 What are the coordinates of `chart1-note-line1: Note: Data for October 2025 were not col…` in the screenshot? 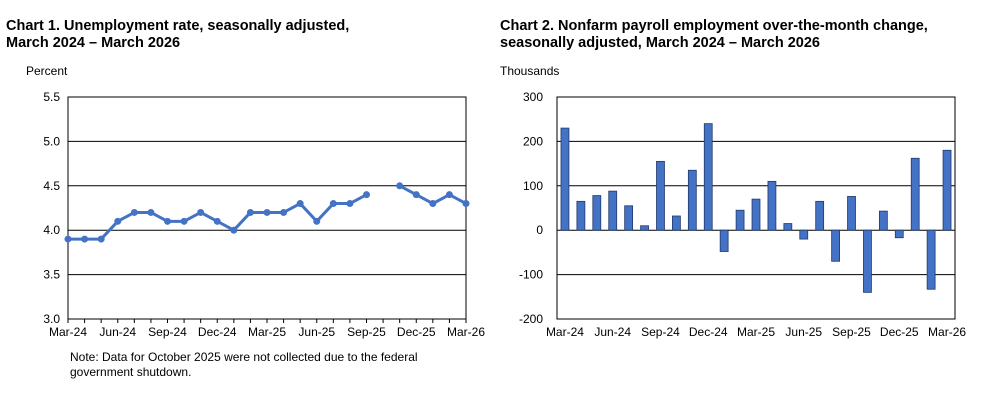 It's located at (244, 357).